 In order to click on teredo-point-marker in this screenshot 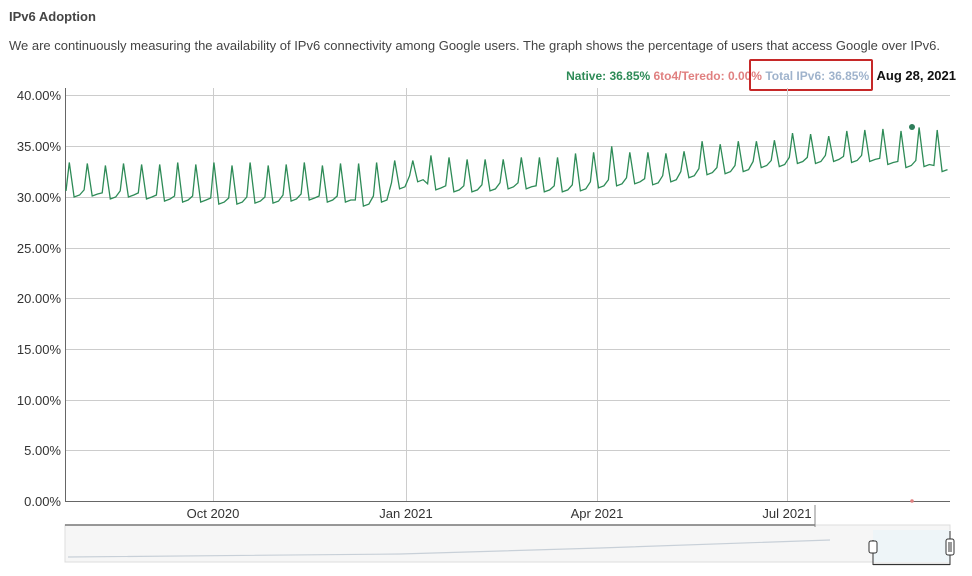, I will do `click(912, 501)`.